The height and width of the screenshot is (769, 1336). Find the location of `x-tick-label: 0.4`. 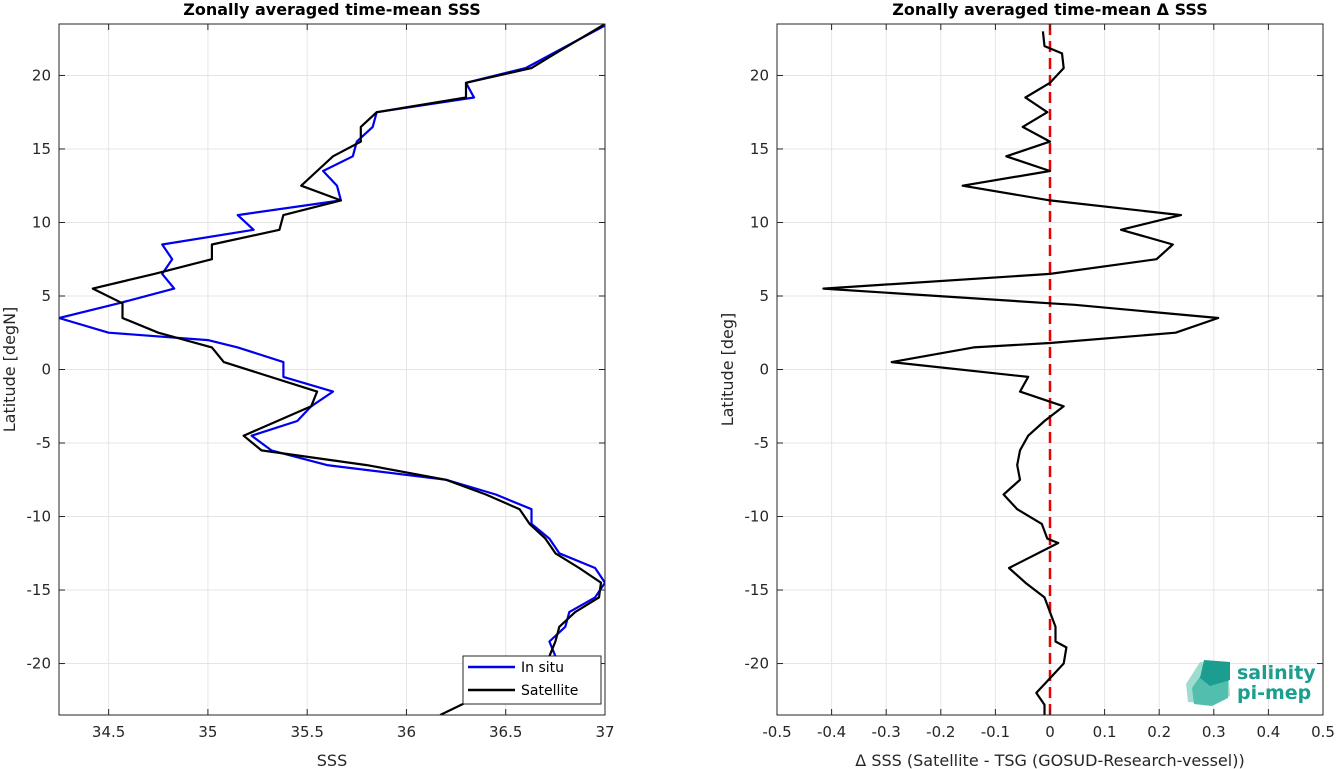

x-tick-label: 0.4 is located at coordinates (1268, 732).